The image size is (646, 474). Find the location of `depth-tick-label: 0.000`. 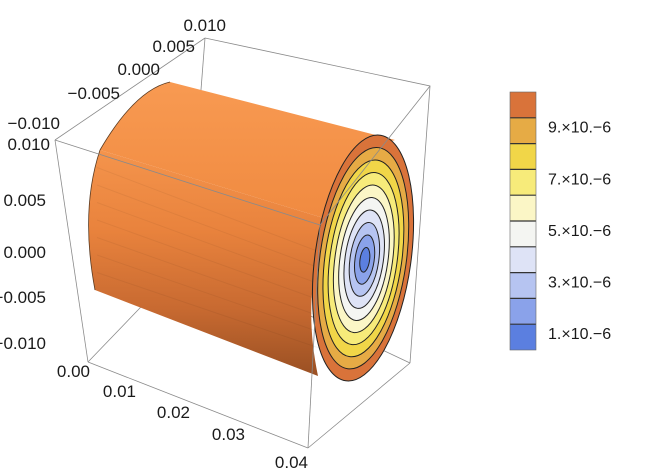

depth-tick-label: 0.000 is located at coordinates (138, 69).